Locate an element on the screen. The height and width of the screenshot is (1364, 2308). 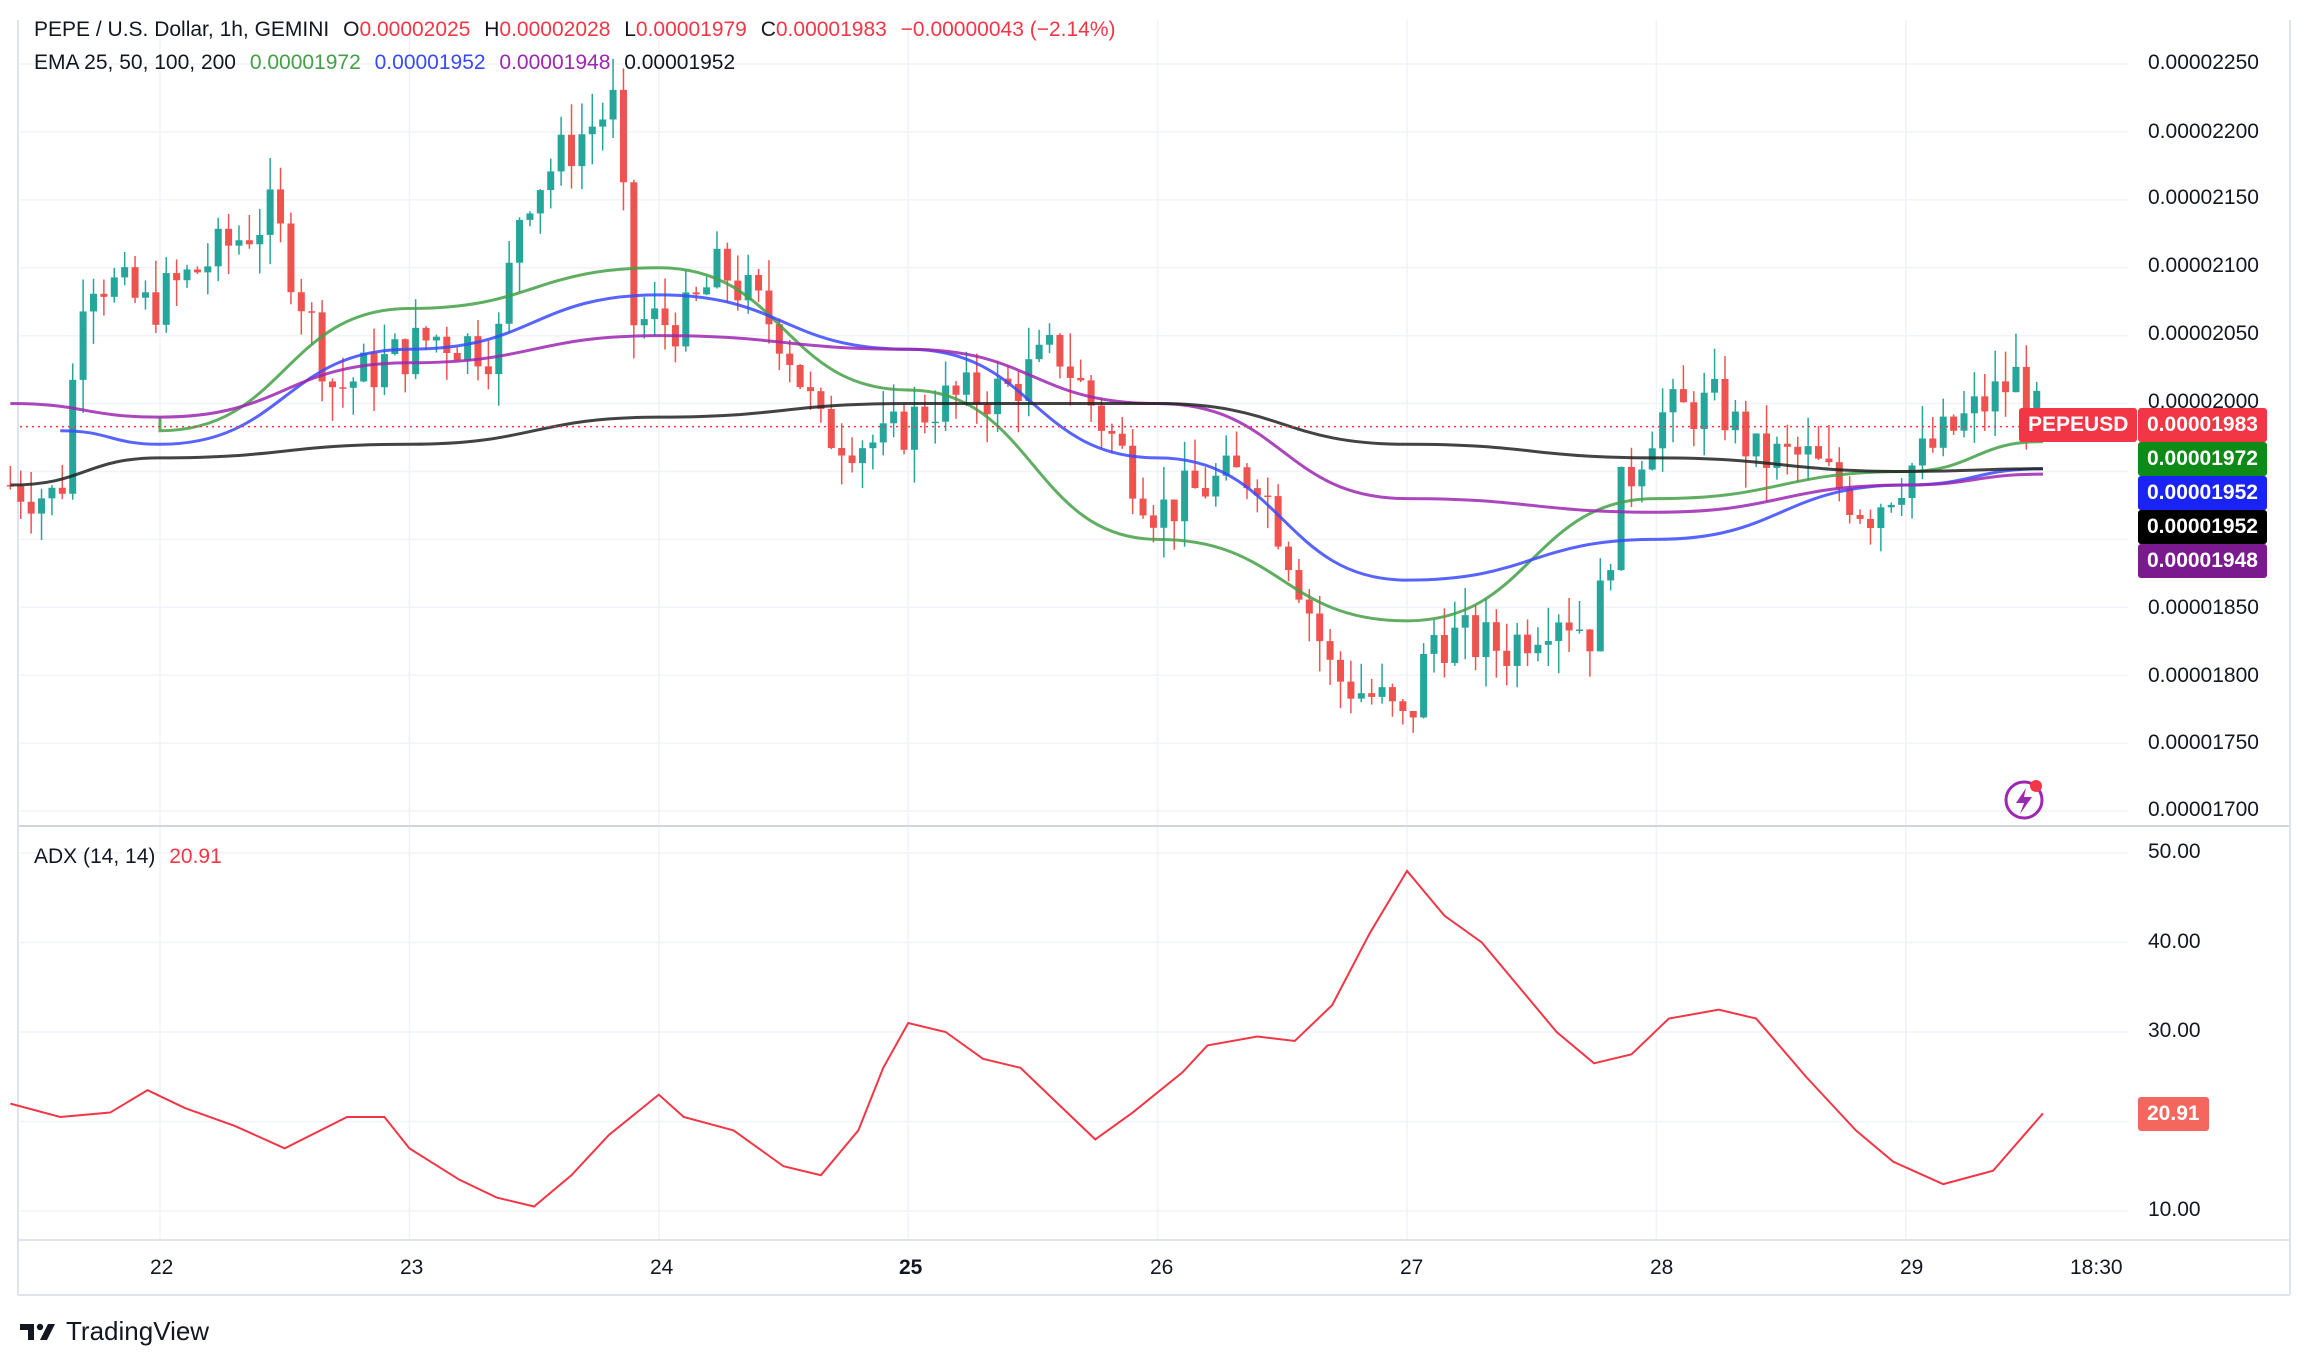
price-tick: 0.00001800 is located at coordinates (2203, 675).